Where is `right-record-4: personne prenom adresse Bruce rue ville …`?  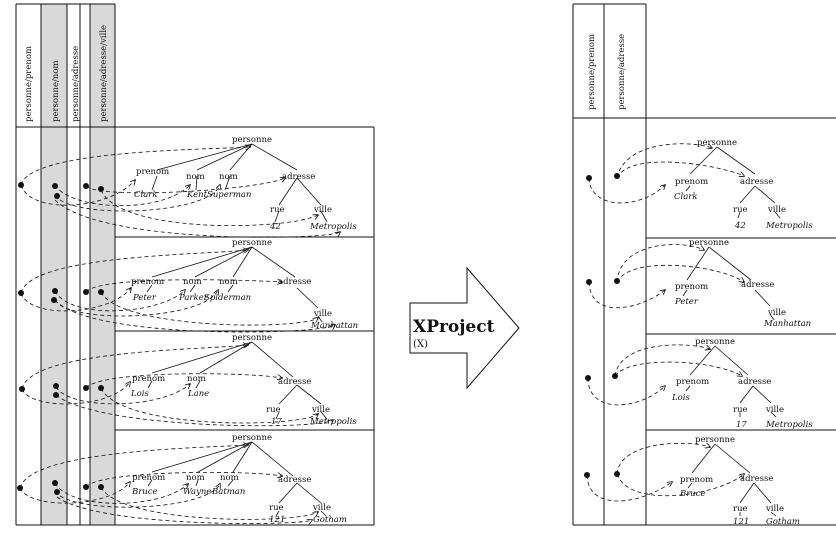 right-record-4: personne prenom adresse Bruce rue ville … is located at coordinates (692, 481).